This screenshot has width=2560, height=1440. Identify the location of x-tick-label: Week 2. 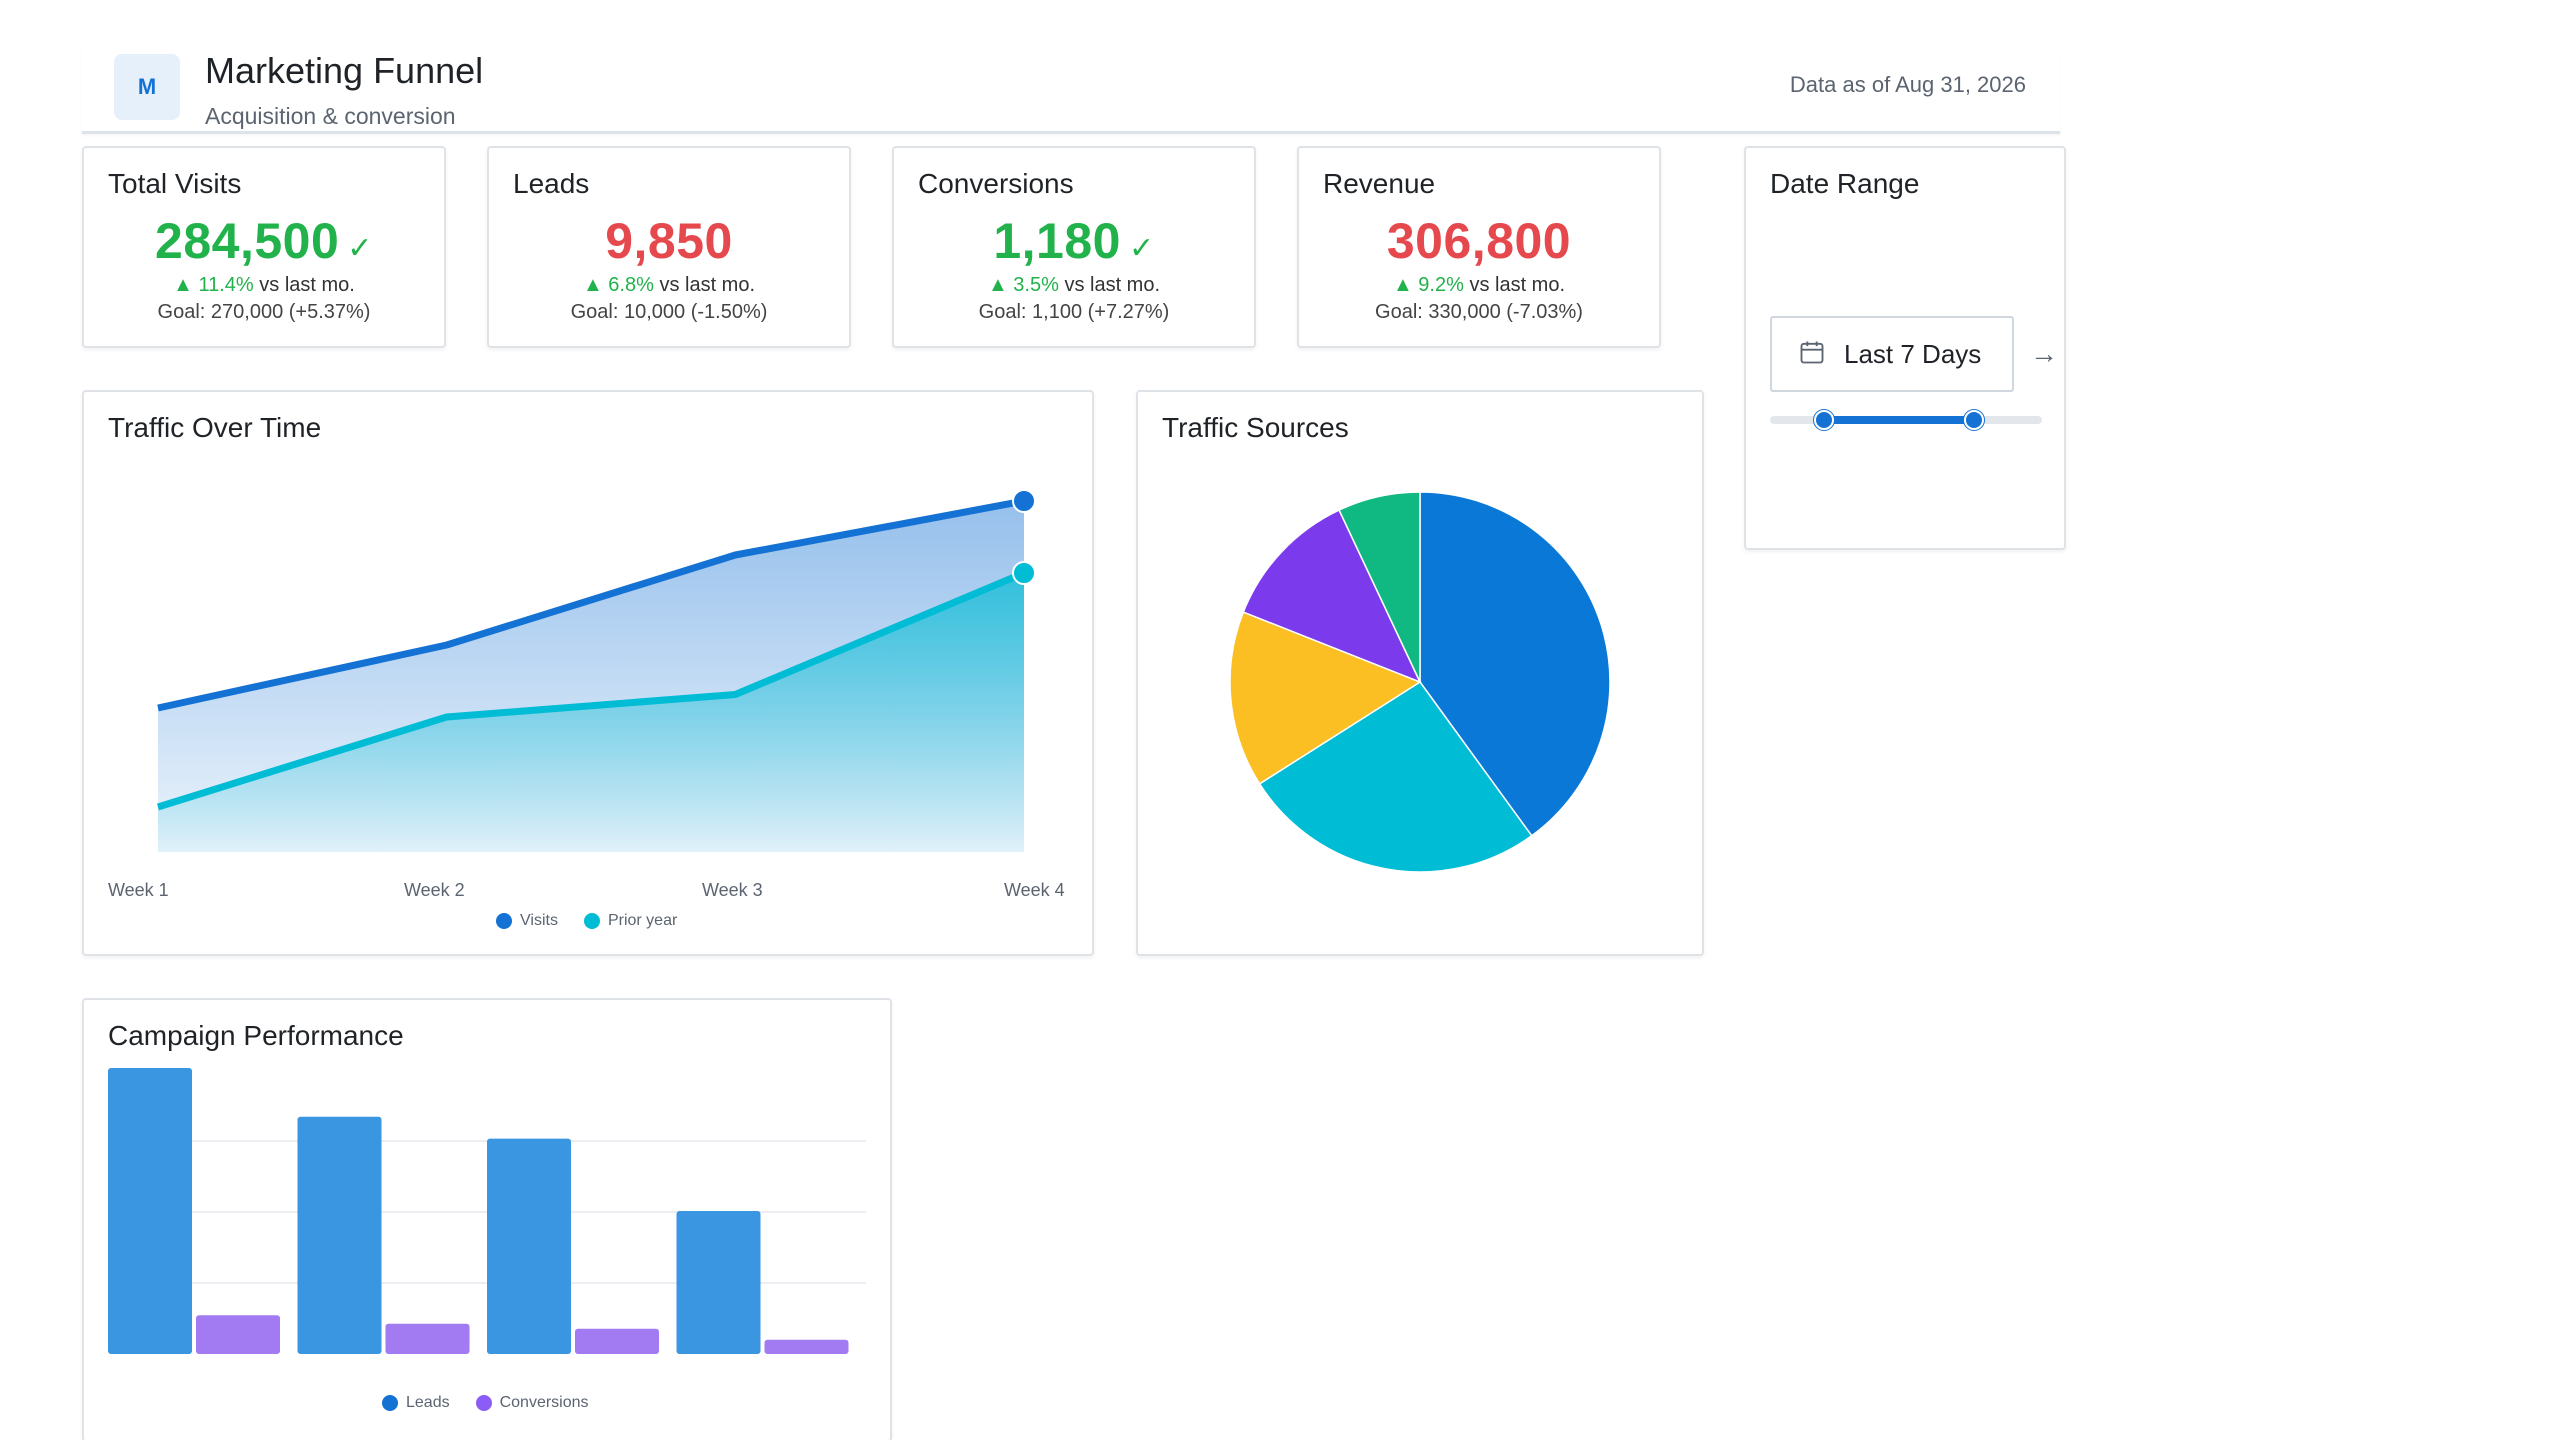
(434, 890).